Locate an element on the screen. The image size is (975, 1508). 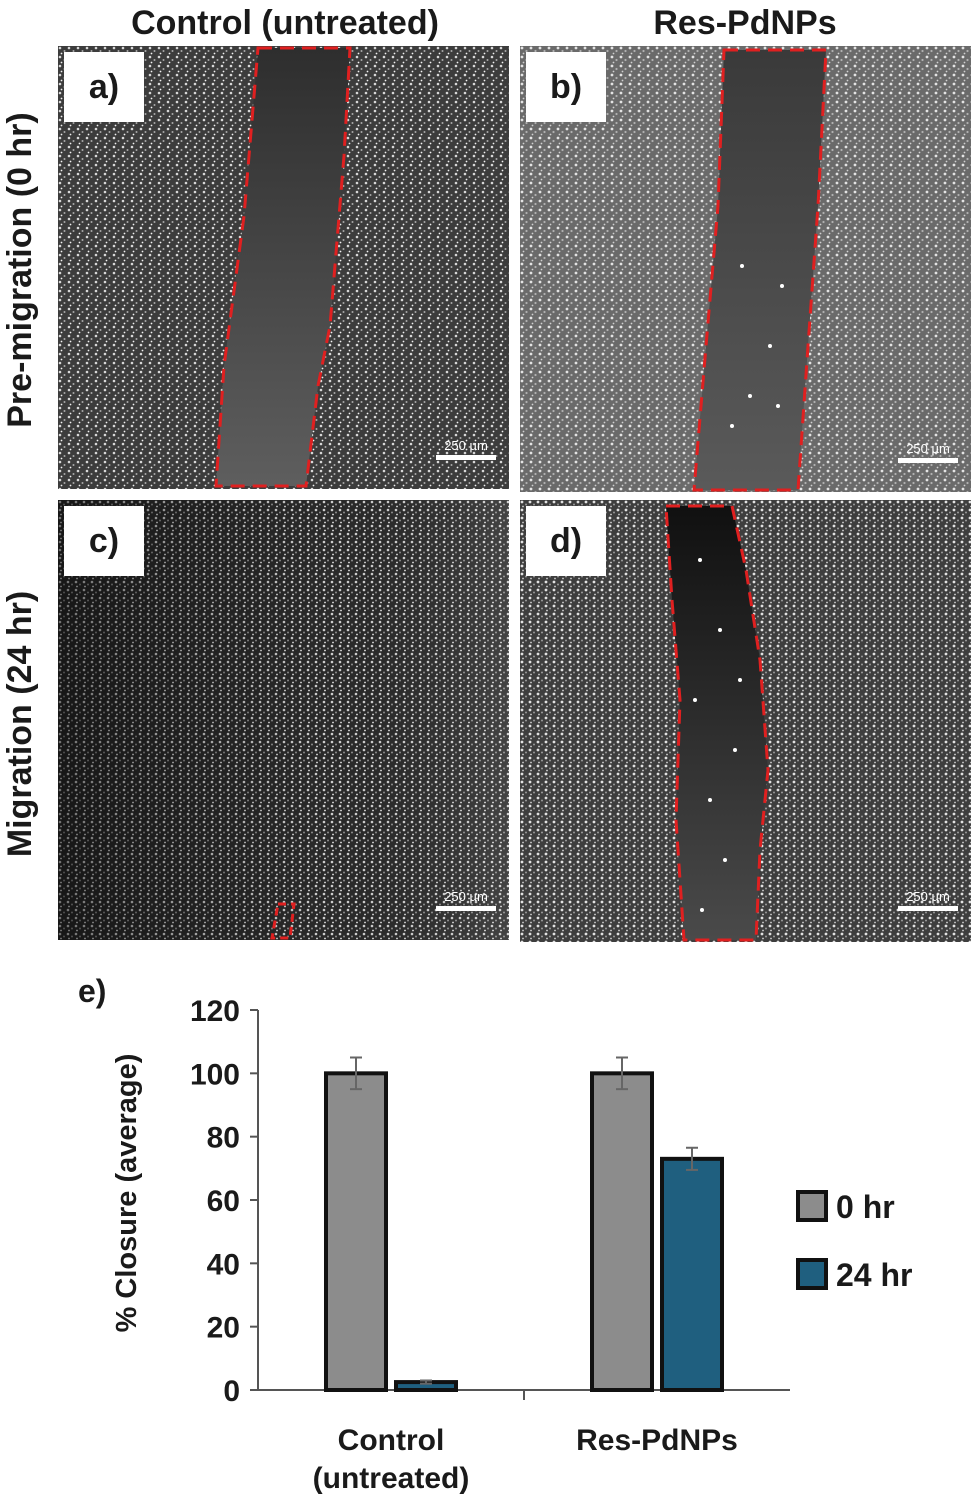
panel-label-a: a) is located at coordinates (104, 87).